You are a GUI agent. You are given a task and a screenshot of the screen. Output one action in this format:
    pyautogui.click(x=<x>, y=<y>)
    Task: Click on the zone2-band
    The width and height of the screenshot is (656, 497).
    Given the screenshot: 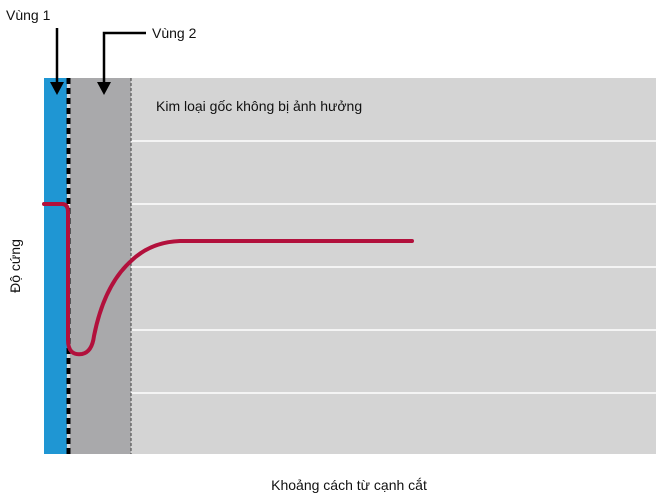 What is the action you would take?
    pyautogui.click(x=100, y=266)
    